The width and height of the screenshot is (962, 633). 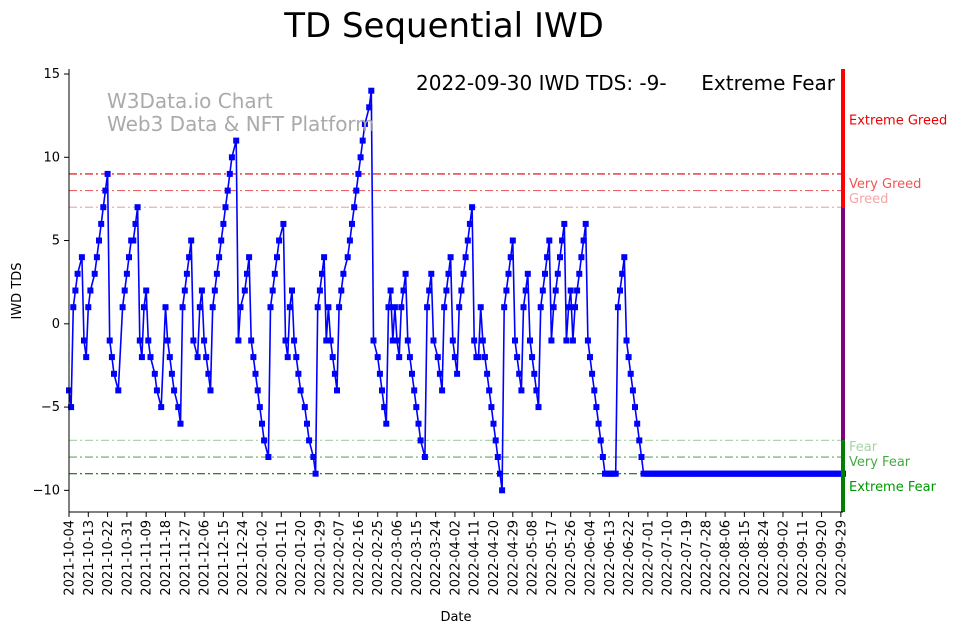 I want to click on x-tick-label: 2022-06-22, so click(x=629, y=558).